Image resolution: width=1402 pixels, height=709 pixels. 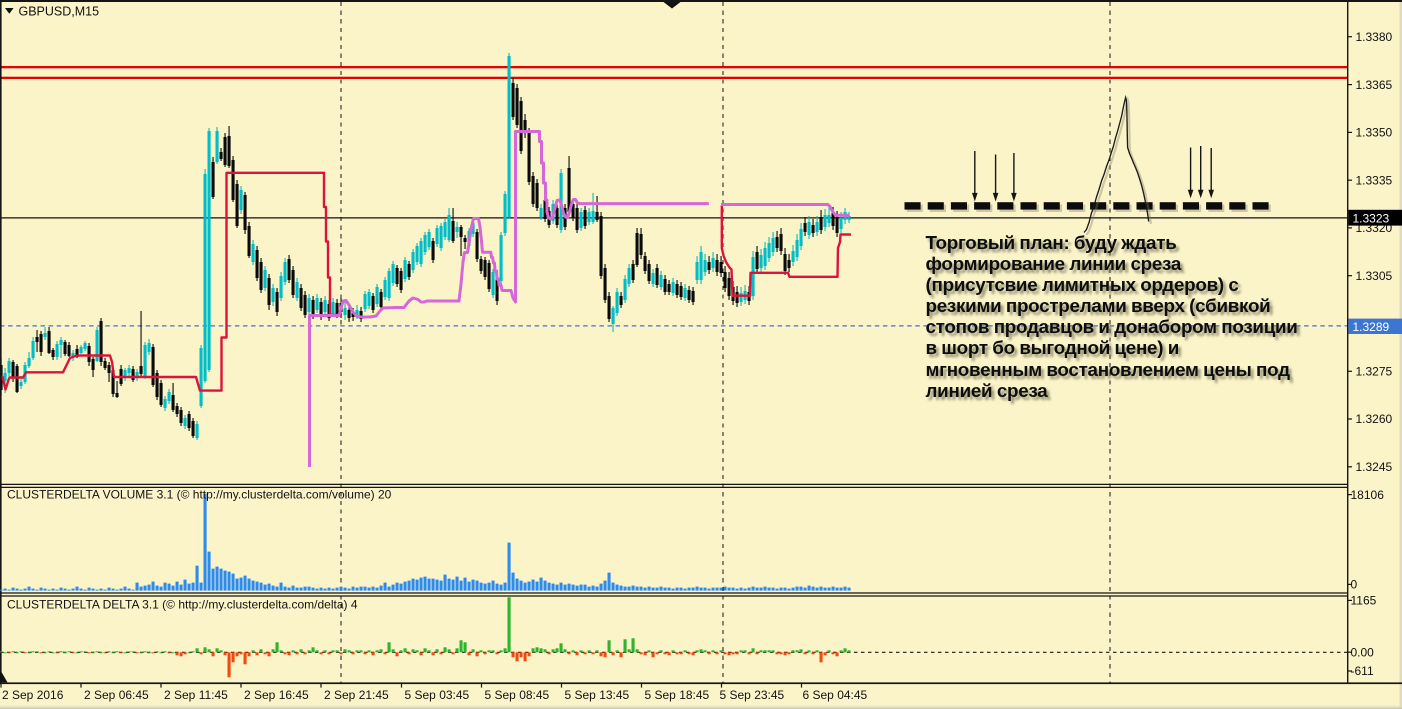 What do you see at coordinates (835, 695) in the screenshot?
I see `svg-text: 6 Sep 04:45` at bounding box center [835, 695].